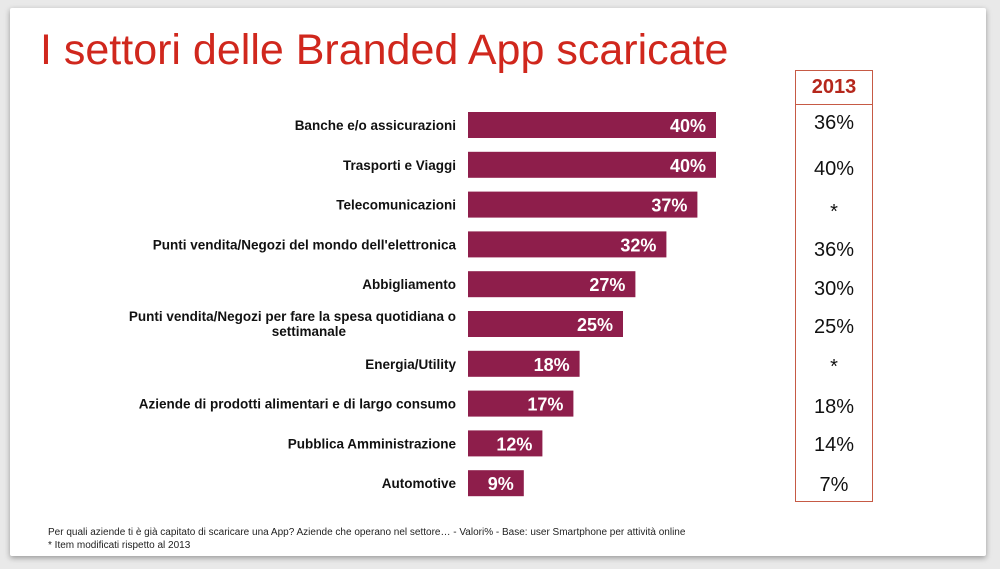 Image resolution: width=1000 pixels, height=569 pixels. I want to click on category-label-6: Energia/Utility, so click(410, 364).